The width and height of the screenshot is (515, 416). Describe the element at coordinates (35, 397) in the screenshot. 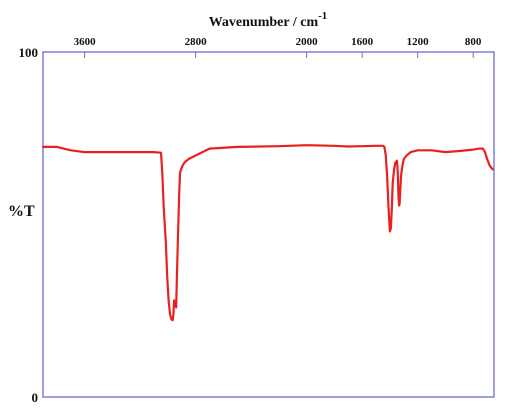

I see `y-tick-label-0: 0` at that location.